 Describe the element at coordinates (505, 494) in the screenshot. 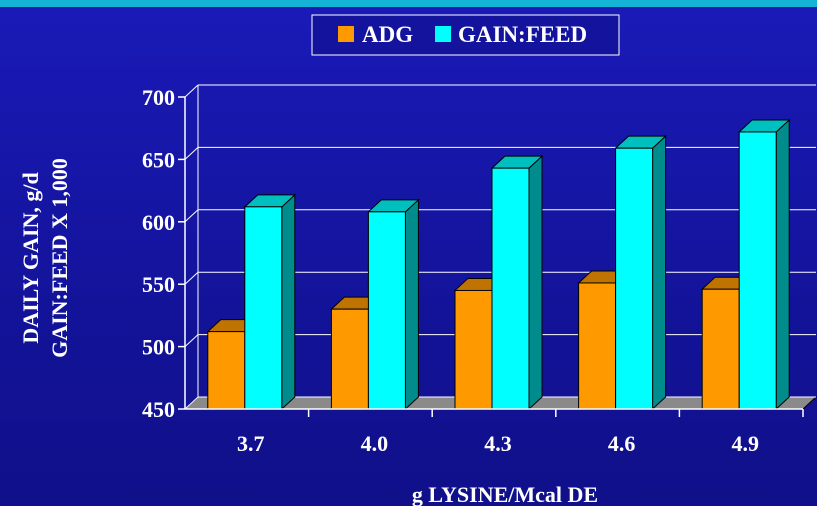

I see `x-axis-title: g LYSINE/Mcal DE` at that location.